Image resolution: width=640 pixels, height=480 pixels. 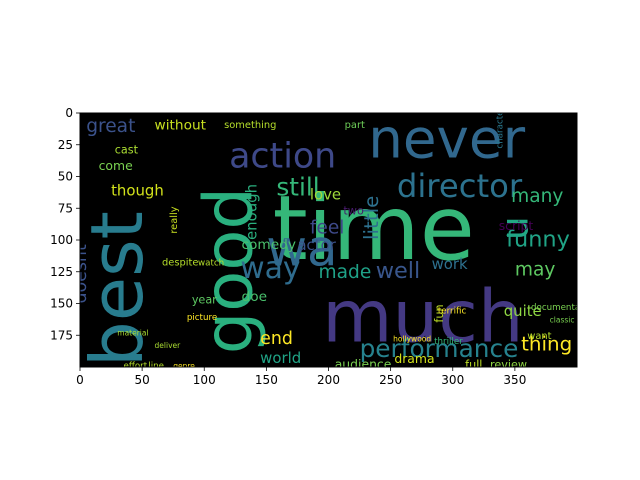 What do you see at coordinates (61, 240) in the screenshot?
I see `y-tick-label: 100` at bounding box center [61, 240].